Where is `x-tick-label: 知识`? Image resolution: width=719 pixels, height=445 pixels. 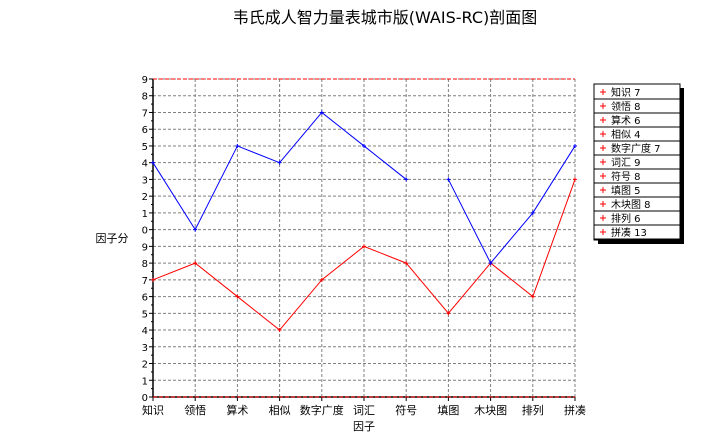
x-tick-label: 知识 is located at coordinates (153, 410).